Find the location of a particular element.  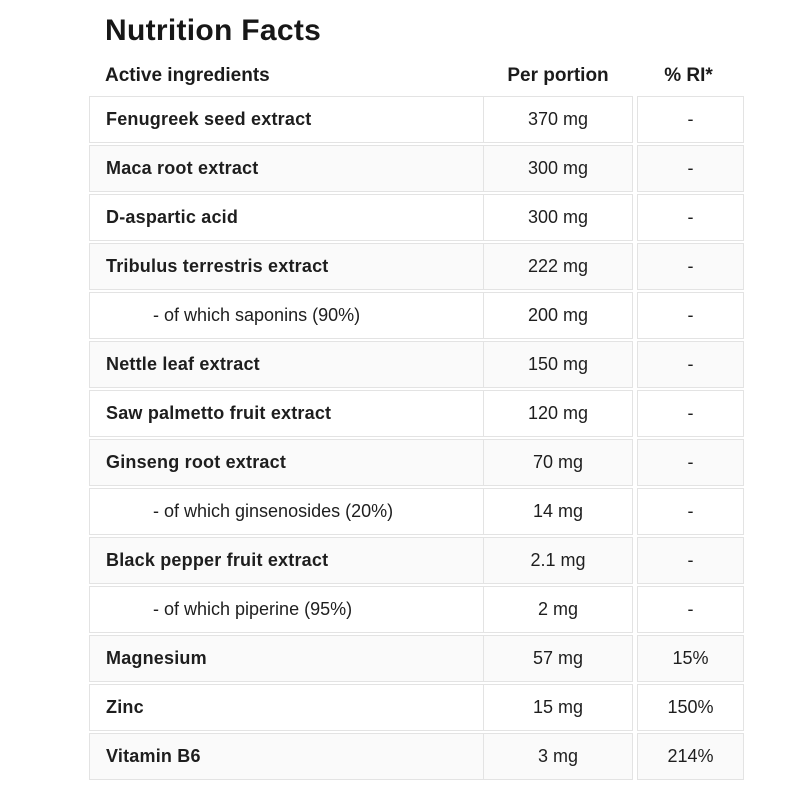

per-portion-value: 120 mg is located at coordinates (558, 413).